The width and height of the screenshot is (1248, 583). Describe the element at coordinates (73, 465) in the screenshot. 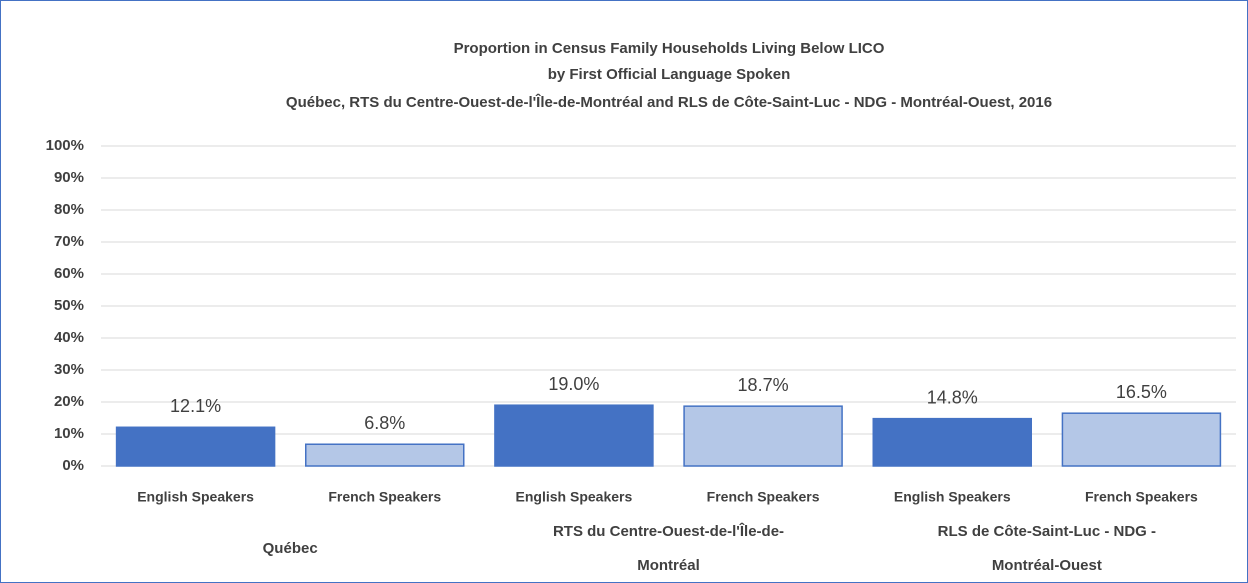

I see `y-tick-label: 0%` at that location.